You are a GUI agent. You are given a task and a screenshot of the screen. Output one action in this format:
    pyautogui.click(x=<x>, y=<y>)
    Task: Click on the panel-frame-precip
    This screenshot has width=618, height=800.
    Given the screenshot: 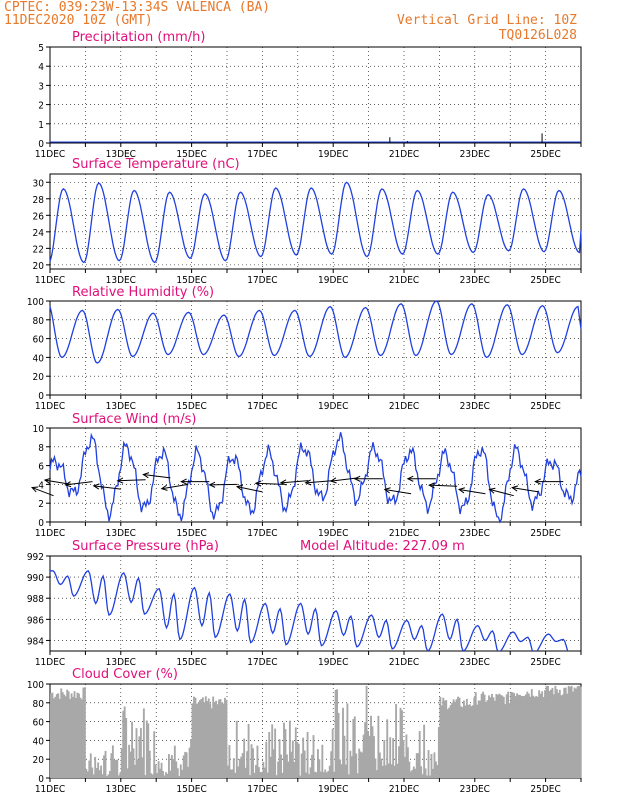 What is the action you would take?
    pyautogui.click(x=315, y=95)
    